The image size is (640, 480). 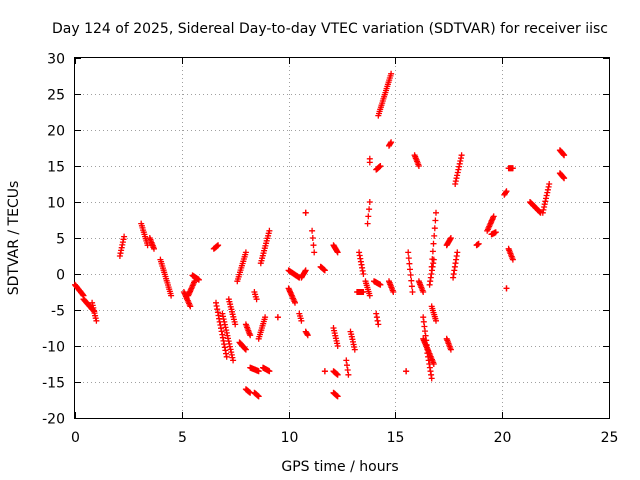 What do you see at coordinates (14, 238) in the screenshot?
I see `y-axis-label: SDTVAR / TECUs` at bounding box center [14, 238].